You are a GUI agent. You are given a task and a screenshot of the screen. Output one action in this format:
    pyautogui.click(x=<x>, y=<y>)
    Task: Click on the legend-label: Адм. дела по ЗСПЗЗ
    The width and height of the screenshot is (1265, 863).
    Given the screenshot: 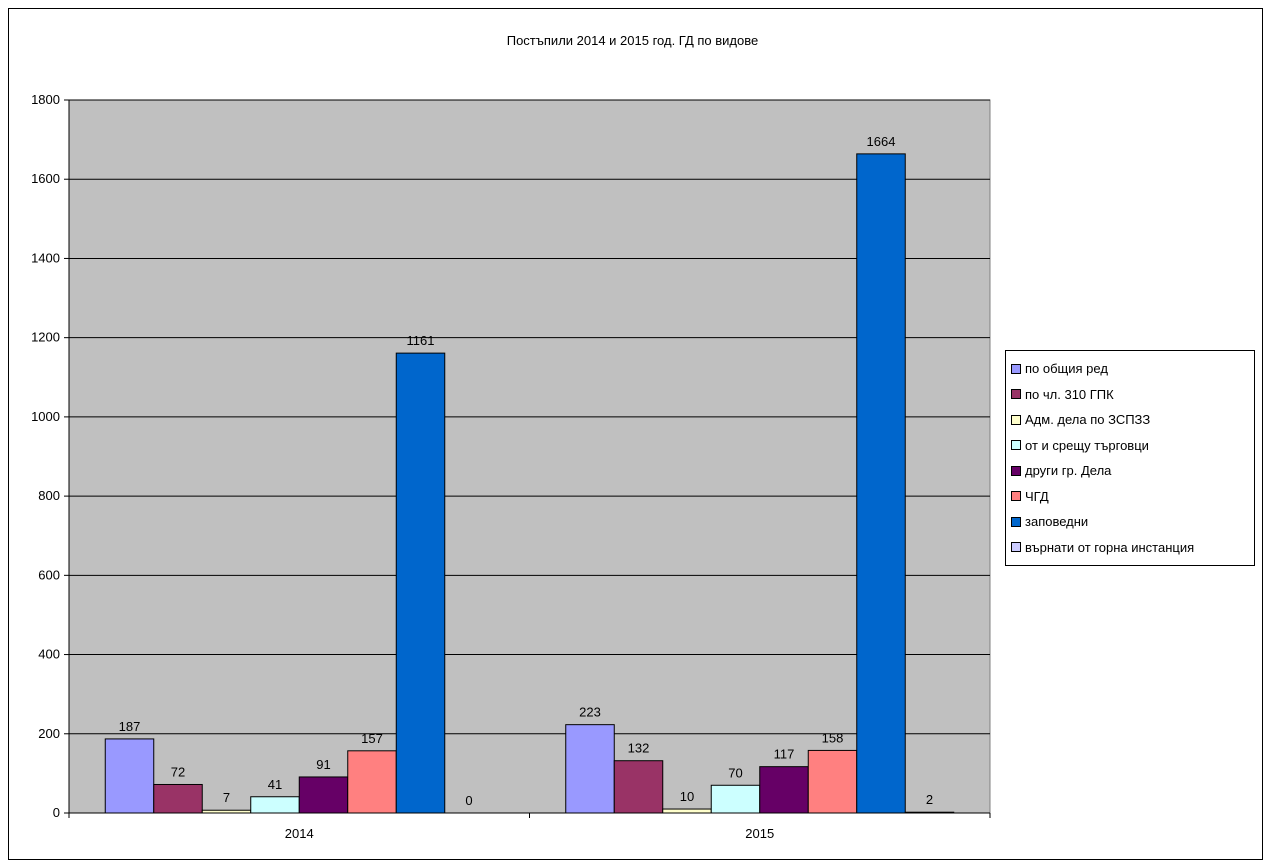 What is the action you would take?
    pyautogui.click(x=1088, y=420)
    